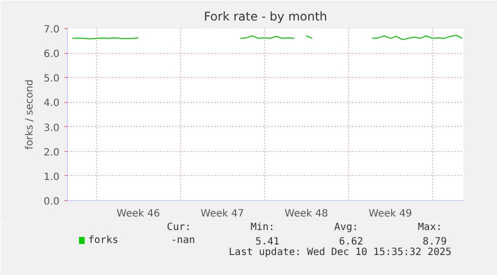  What do you see at coordinates (430, 227) in the screenshot?
I see `text: Max:` at bounding box center [430, 227].